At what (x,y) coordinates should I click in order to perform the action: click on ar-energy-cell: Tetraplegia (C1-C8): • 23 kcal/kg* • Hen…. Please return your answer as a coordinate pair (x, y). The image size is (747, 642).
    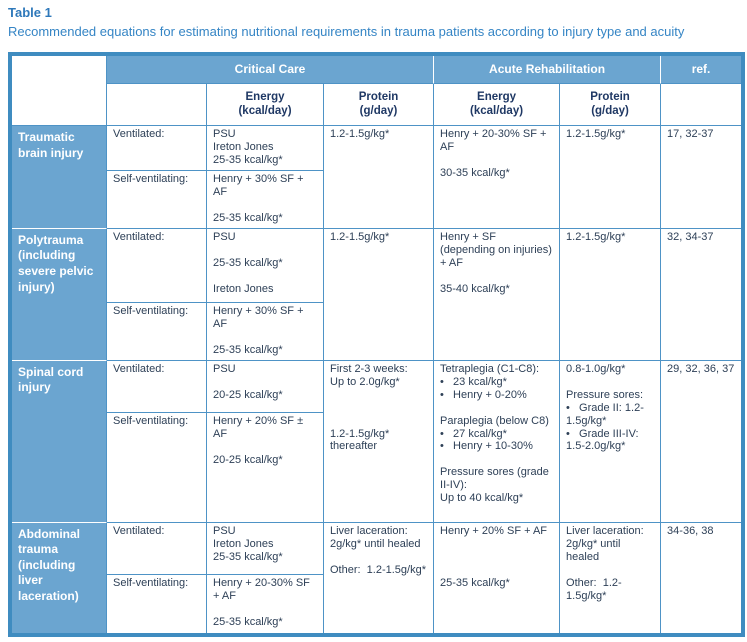
    Looking at the image, I should click on (497, 441).